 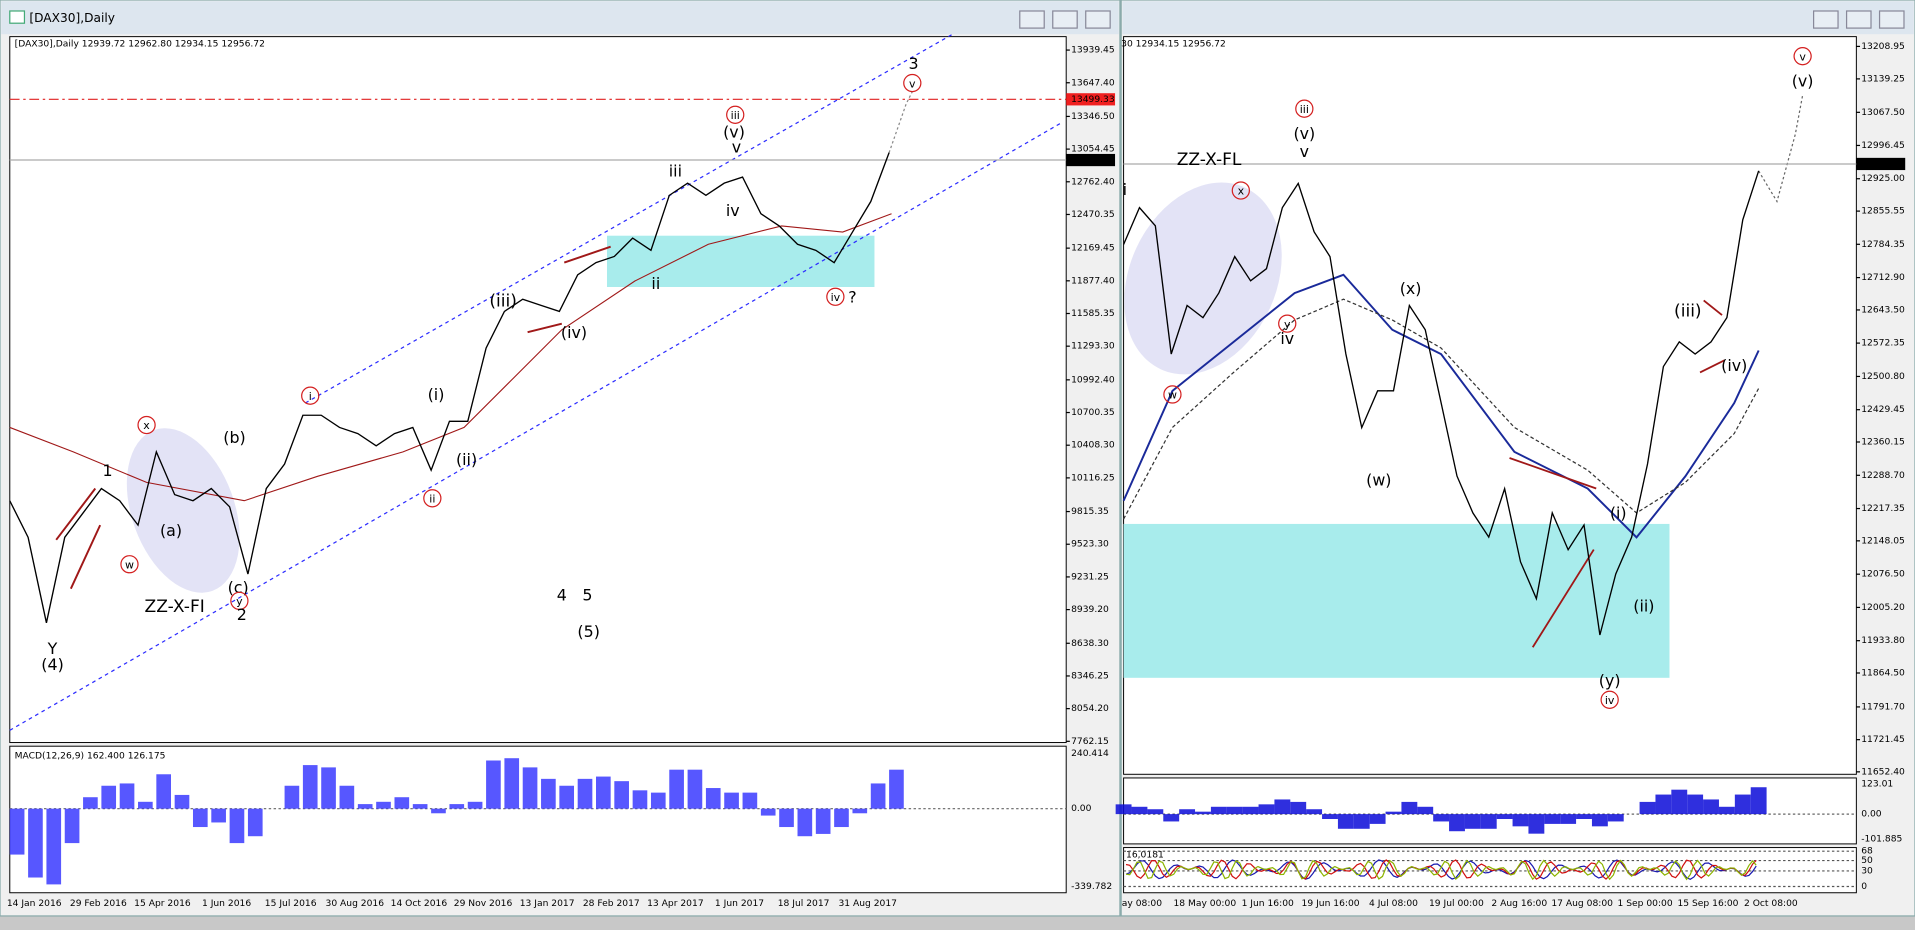 I want to click on y-tick-label: 13647.40, so click(x=1093, y=83).